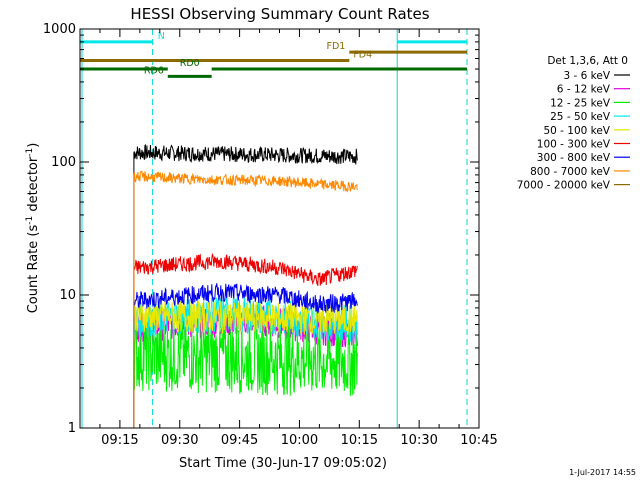  I want to click on x-tick-label-09-30: 09:30, so click(179, 440).